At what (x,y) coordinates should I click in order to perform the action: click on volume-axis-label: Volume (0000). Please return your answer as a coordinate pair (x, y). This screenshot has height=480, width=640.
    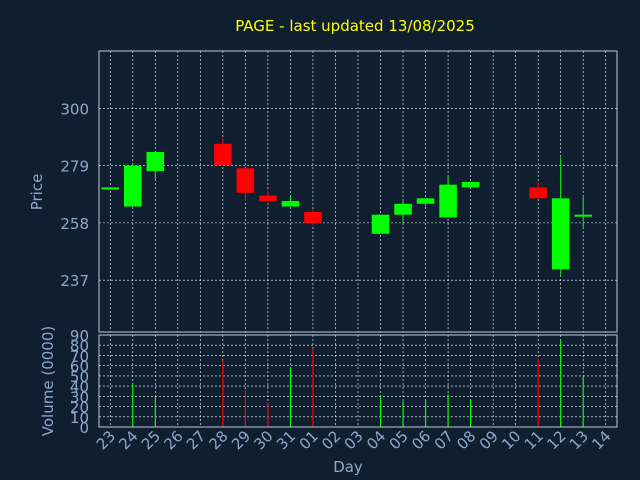
    Looking at the image, I should click on (48, 381).